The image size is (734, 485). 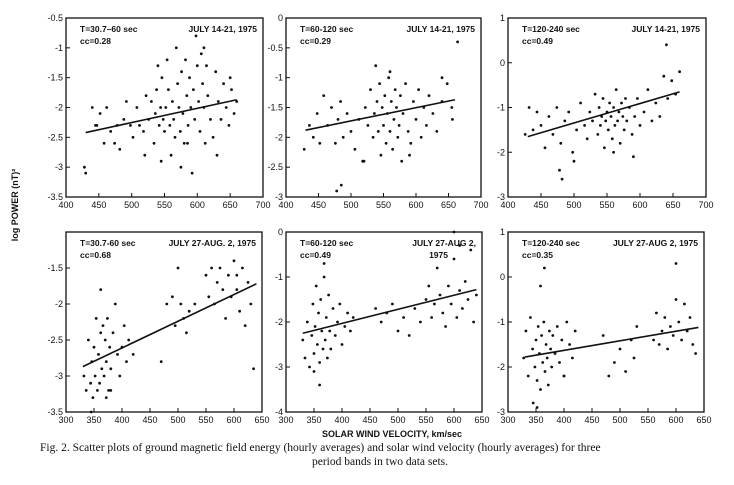 What do you see at coordinates (275, 167) in the screenshot?
I see `y-tick-label: -2.5` at bounding box center [275, 167].